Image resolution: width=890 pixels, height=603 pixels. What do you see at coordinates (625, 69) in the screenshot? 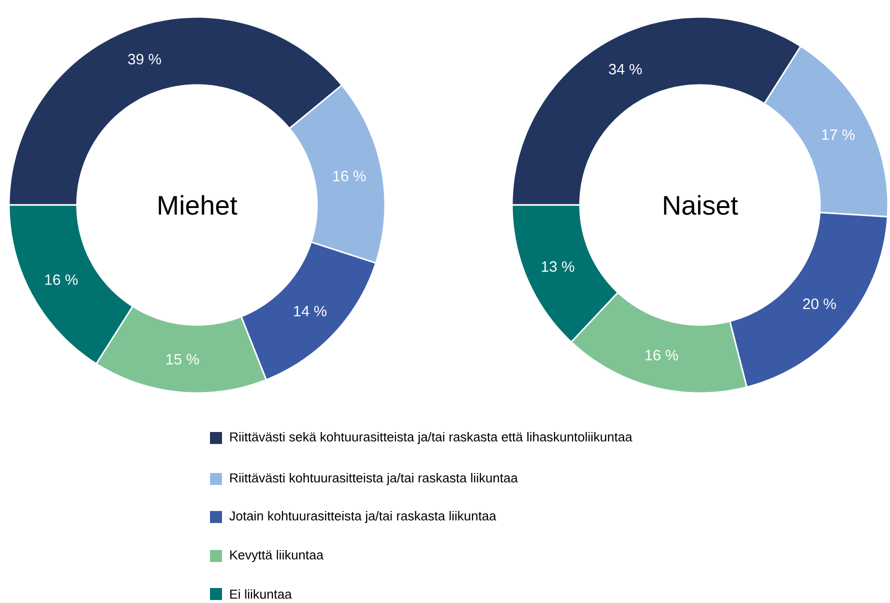
I see `data-label: 34 %` at bounding box center [625, 69].